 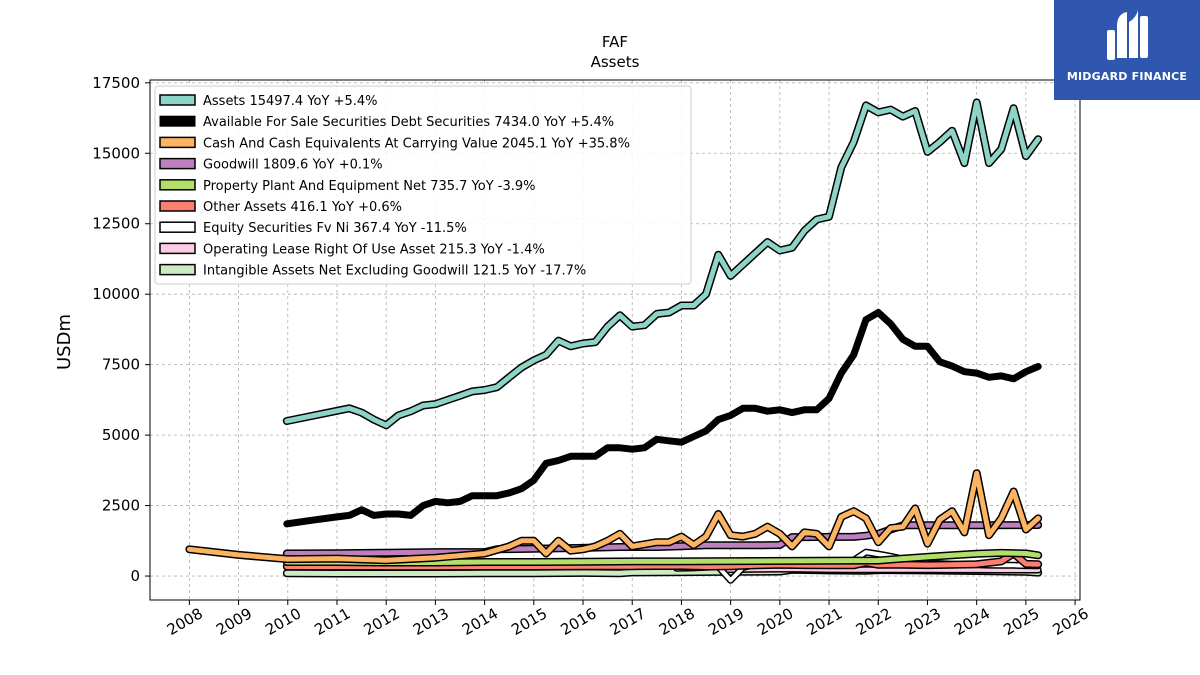 What do you see at coordinates (874, 621) in the screenshot?
I see `x-tick-label: 2022` at bounding box center [874, 621].